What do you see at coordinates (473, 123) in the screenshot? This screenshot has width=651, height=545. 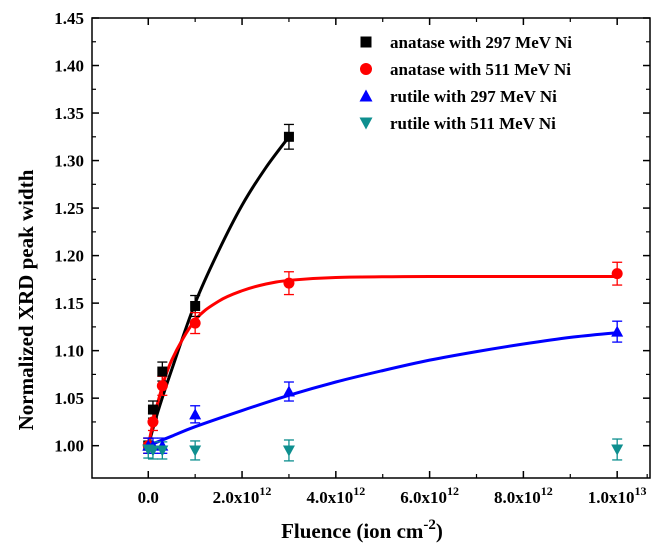 I see `legend-label: rutile with 511 MeV Ni` at bounding box center [473, 123].